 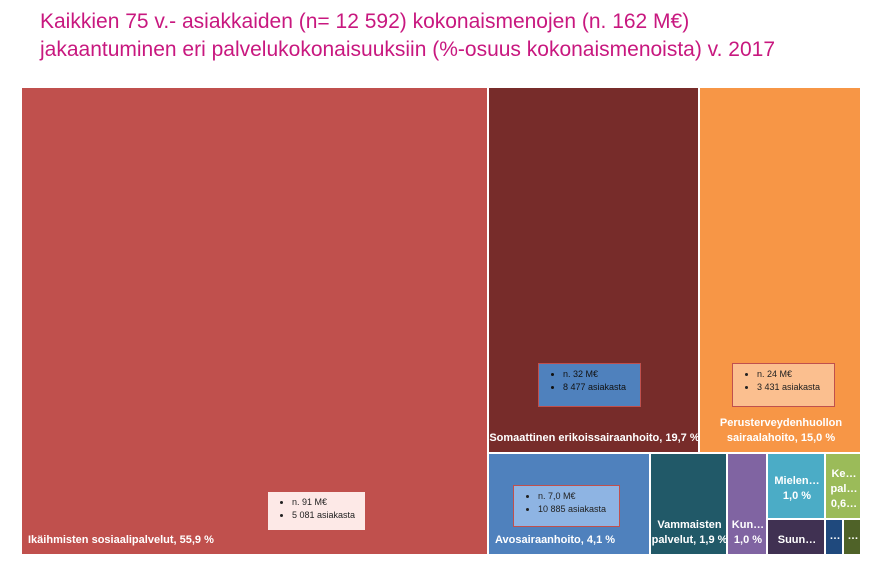 What do you see at coordinates (689, 505) in the screenshot?
I see `treemap-tile-5: Vammaisten palvelut, 1,9 %` at bounding box center [689, 505].